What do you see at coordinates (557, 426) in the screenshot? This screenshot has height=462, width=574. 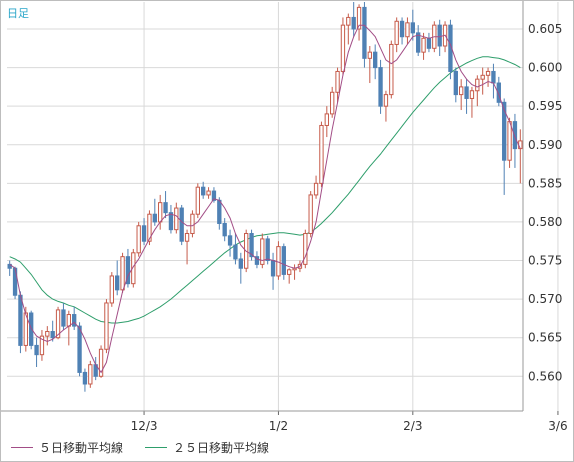 I see `x-tick-label: 3/6` at bounding box center [557, 426].